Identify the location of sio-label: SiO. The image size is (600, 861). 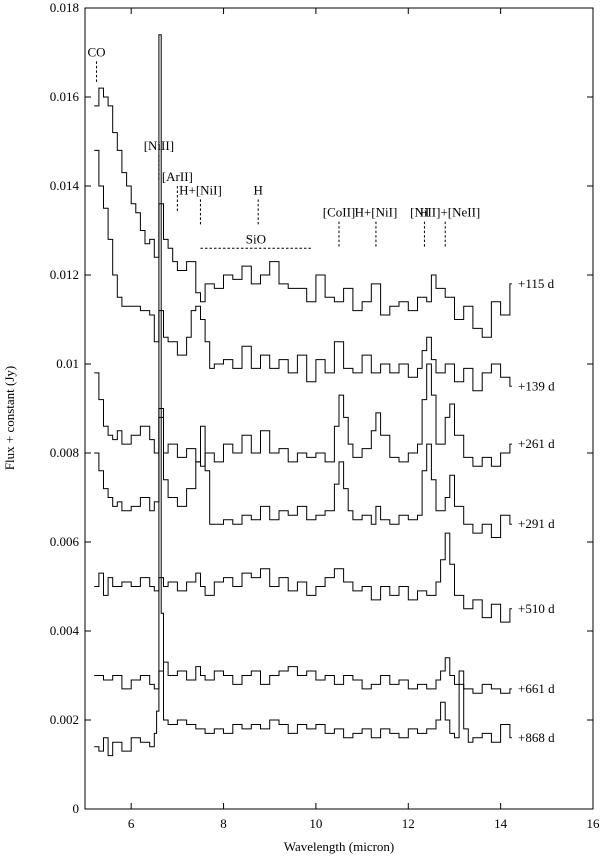
(256, 238).